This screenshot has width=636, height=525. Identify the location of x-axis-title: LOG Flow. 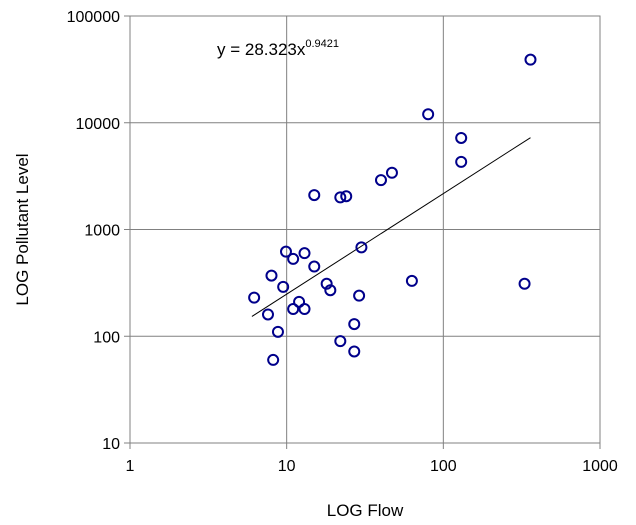
(365, 510).